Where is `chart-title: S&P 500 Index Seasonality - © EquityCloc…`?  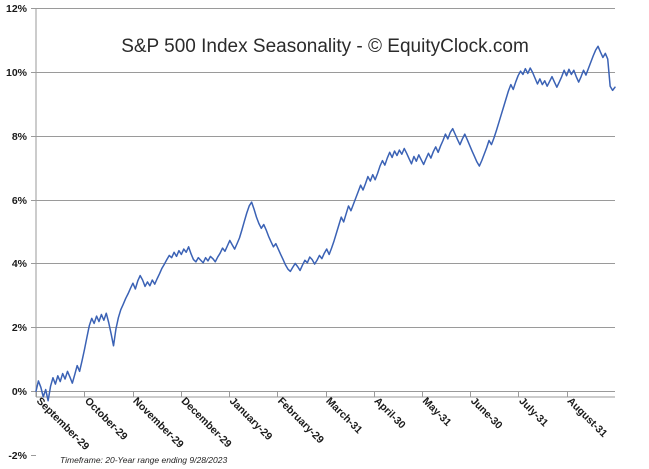 chart-title: S&P 500 Index Seasonality - © EquityCloc… is located at coordinates (325, 46).